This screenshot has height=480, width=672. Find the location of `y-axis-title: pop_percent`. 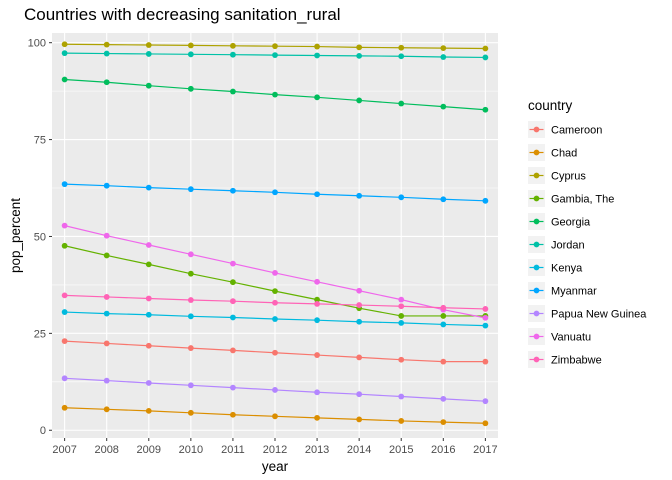

y-axis-title: pop_percent is located at coordinates (15, 235).